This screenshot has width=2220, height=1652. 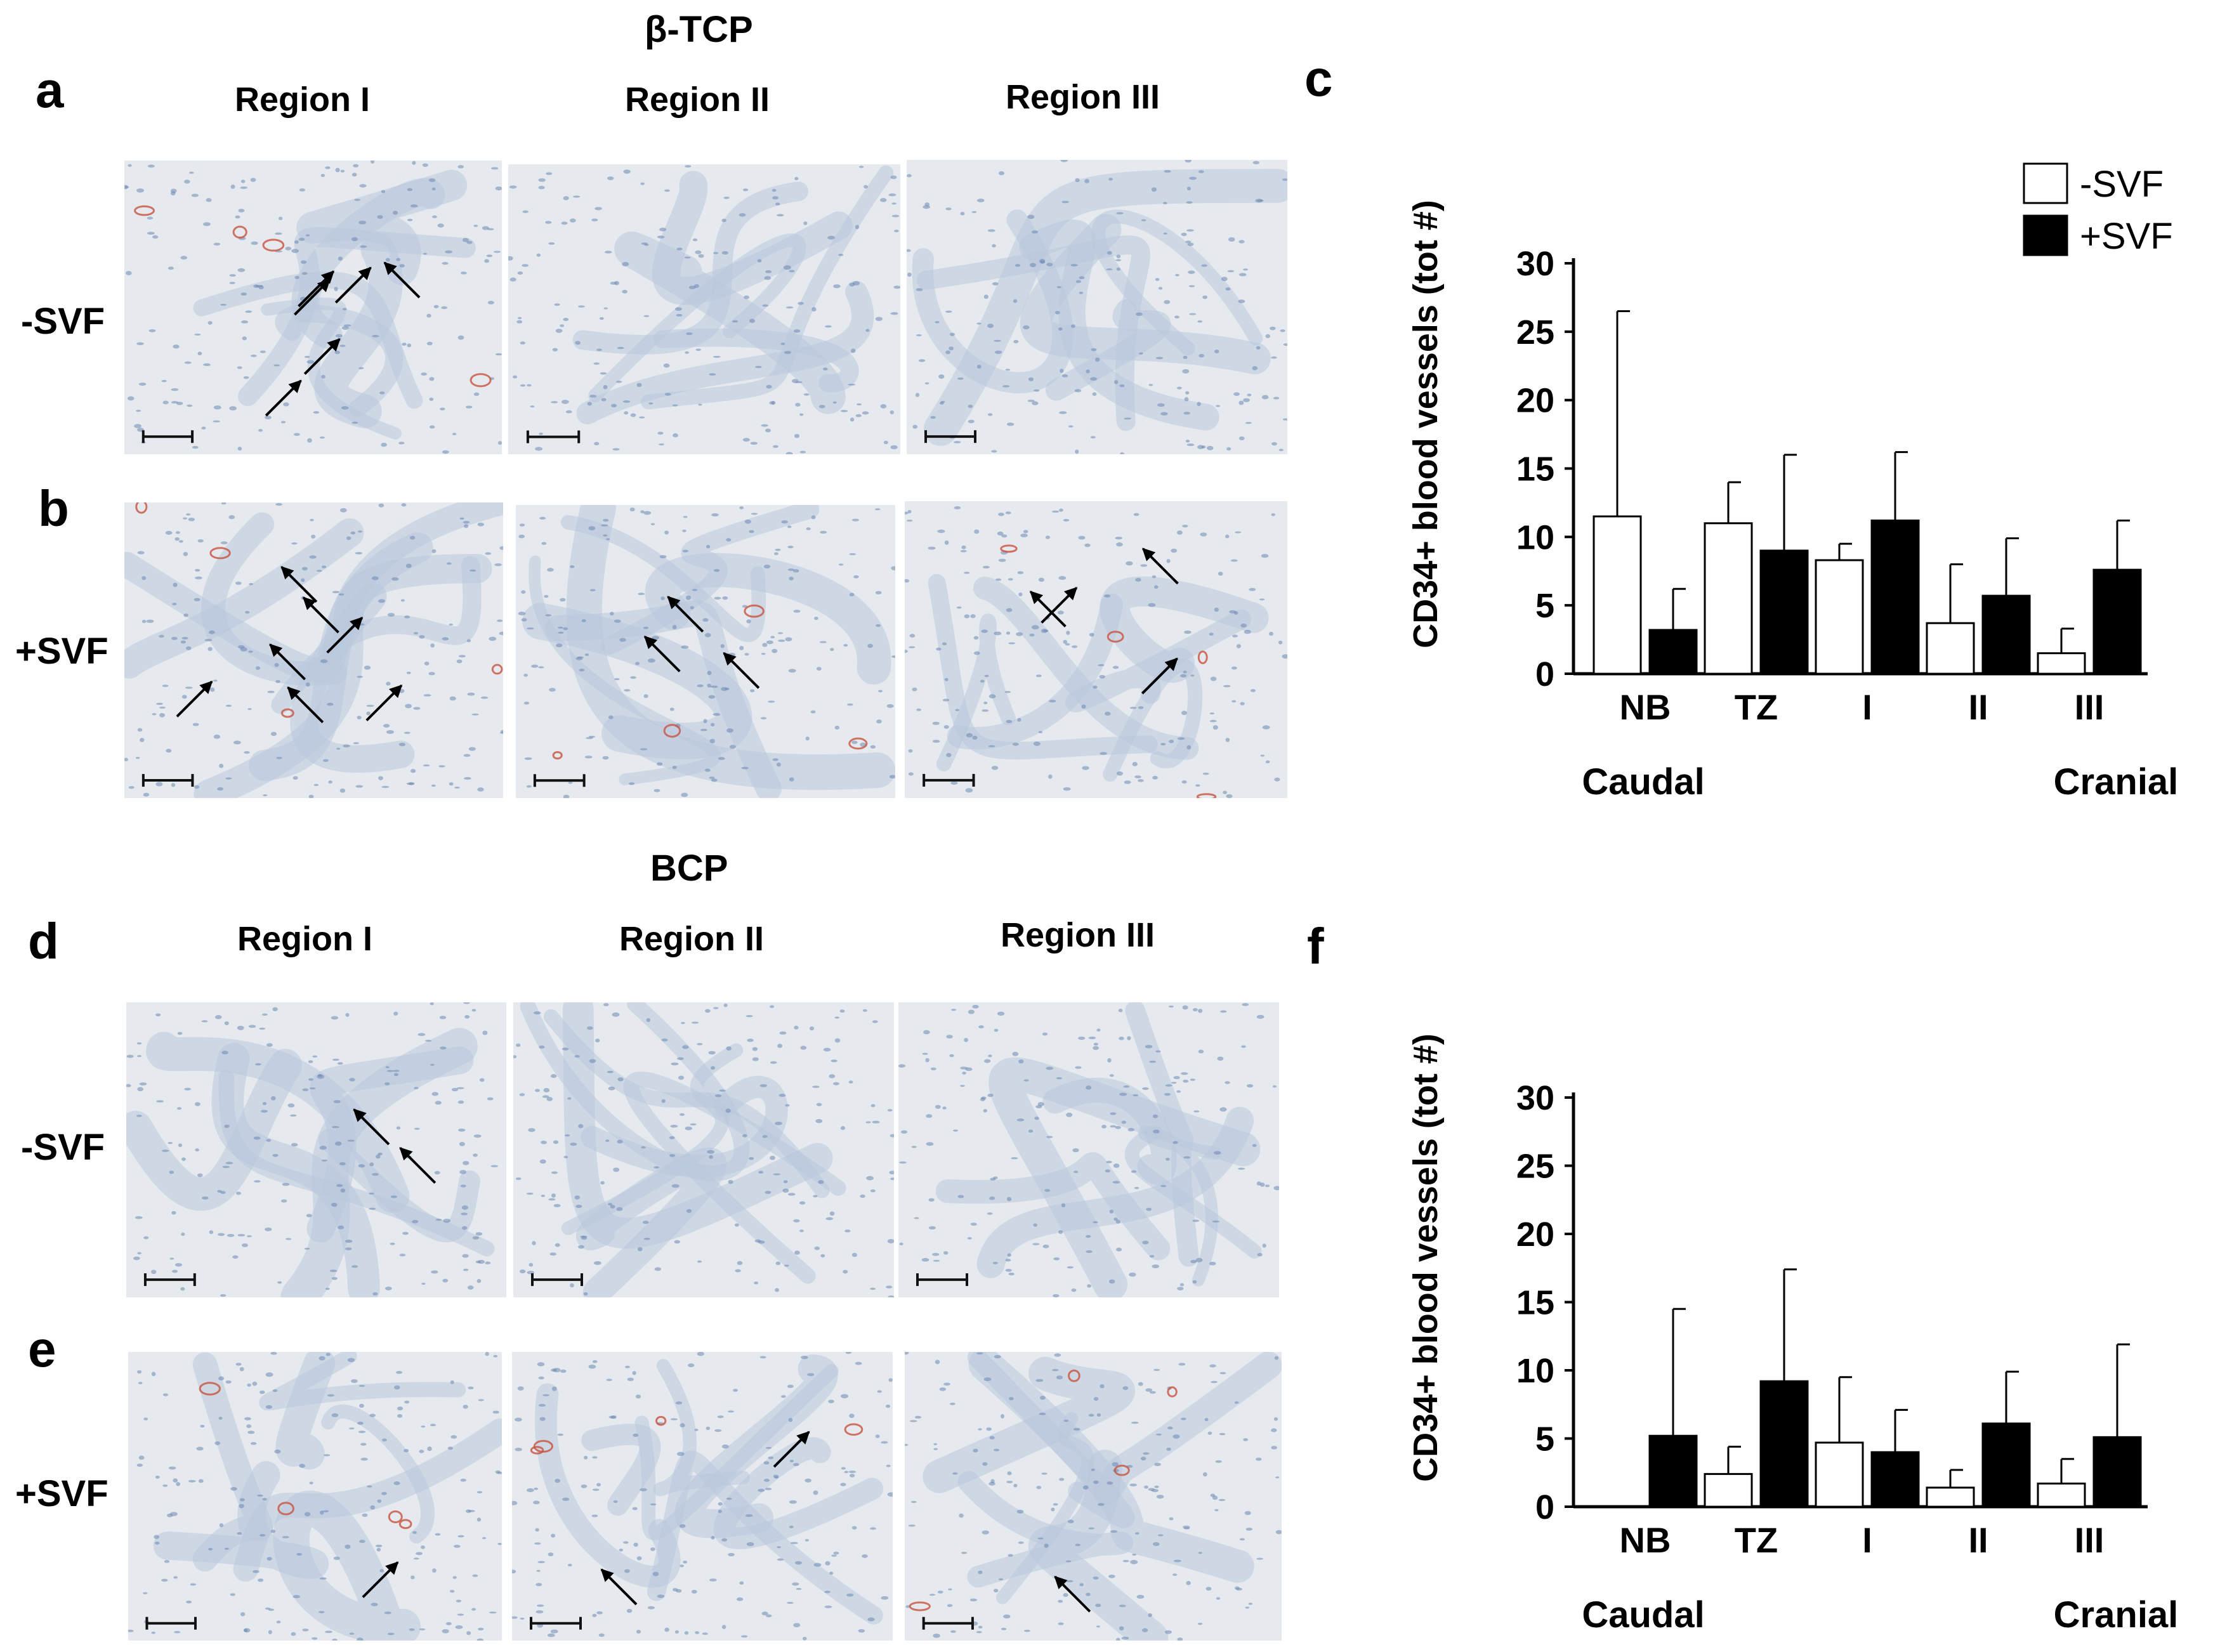 I want to click on bcp-row-label-plus-svf: +SVF, so click(x=61, y=1494).